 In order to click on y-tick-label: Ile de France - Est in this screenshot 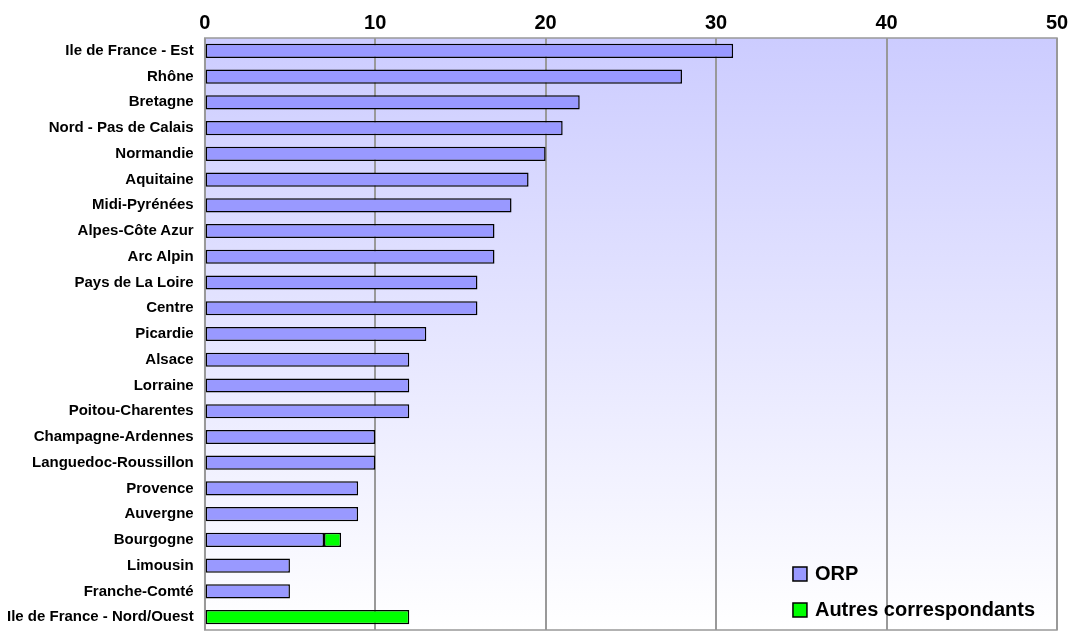, I will do `click(129, 50)`.